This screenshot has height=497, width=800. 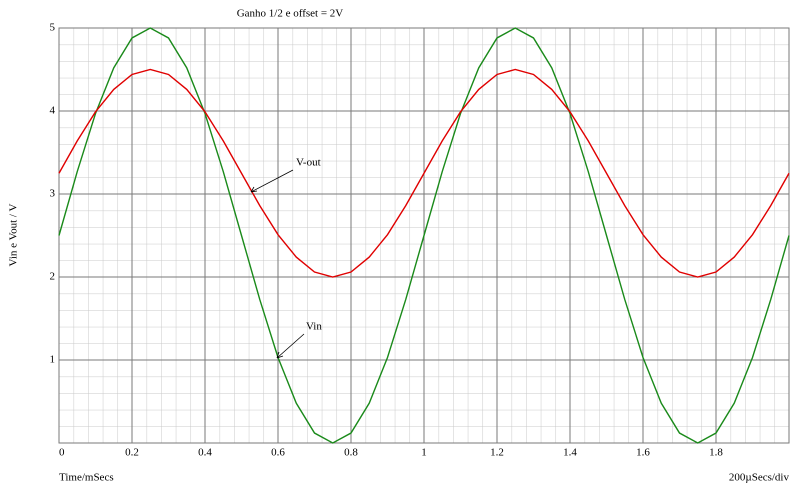 What do you see at coordinates (14, 234) in the screenshot?
I see `y-axis-label: Vin e Vout / V` at bounding box center [14, 234].